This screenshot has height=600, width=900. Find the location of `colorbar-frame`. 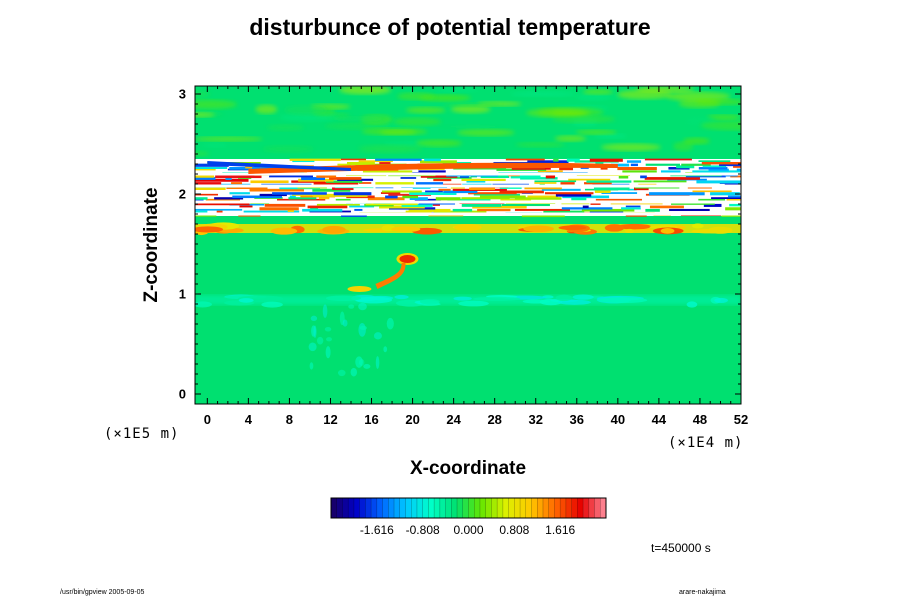

colorbar-frame is located at coordinates (468, 508).